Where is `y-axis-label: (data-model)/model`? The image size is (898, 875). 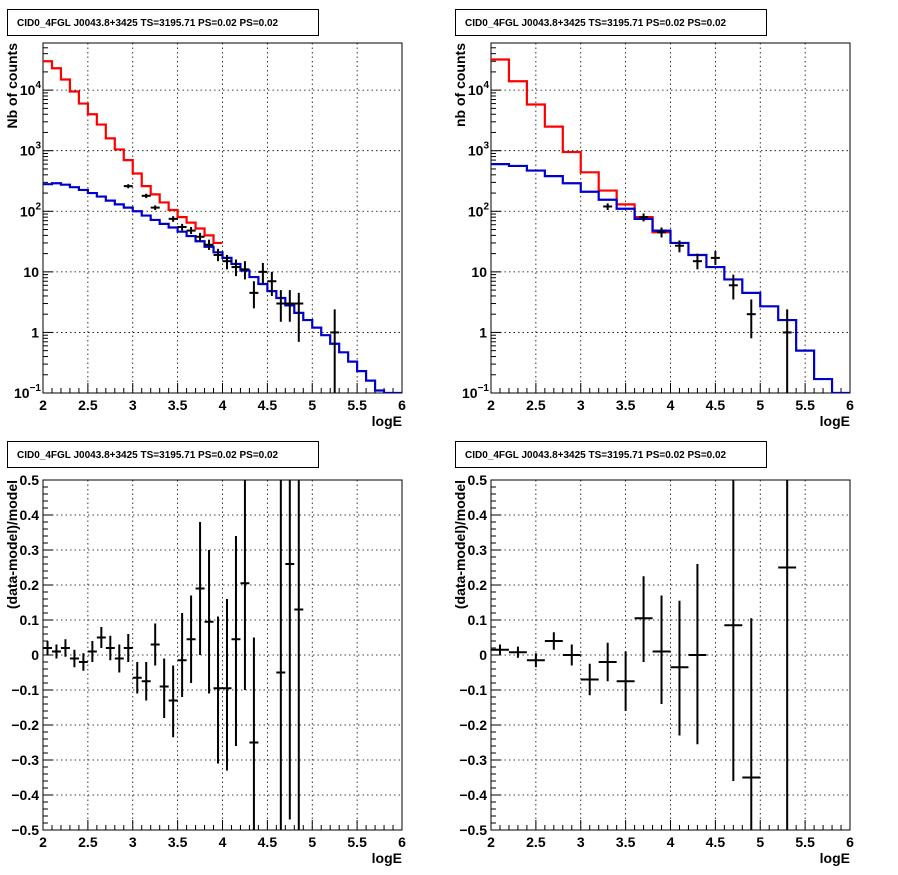
y-axis-label: (data-model)/model is located at coordinates (12, 544).